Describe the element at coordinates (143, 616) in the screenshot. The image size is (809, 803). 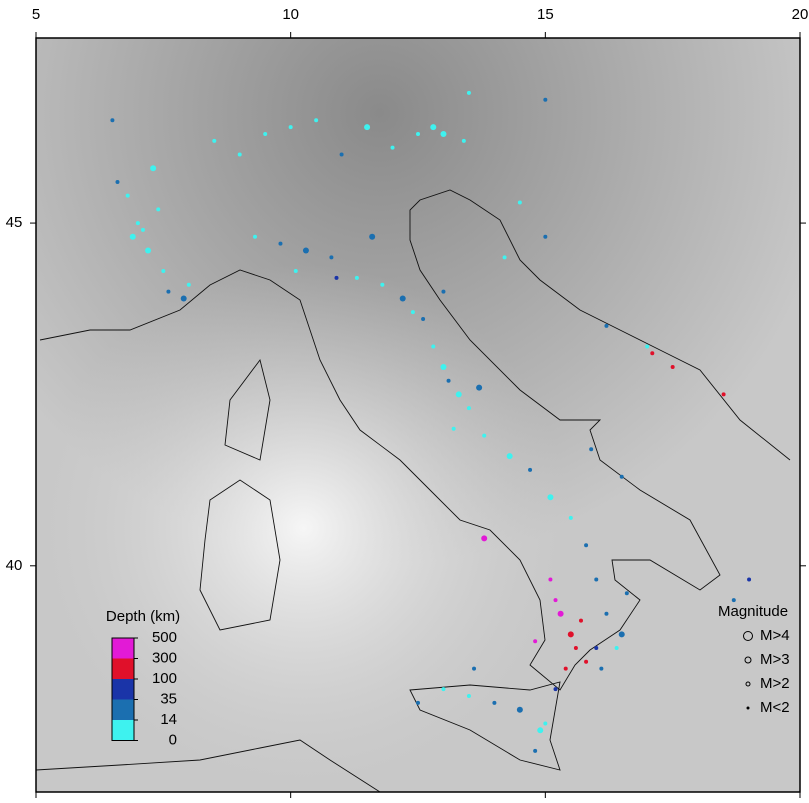
I see `depth-legend-title: Depth (km)` at that location.